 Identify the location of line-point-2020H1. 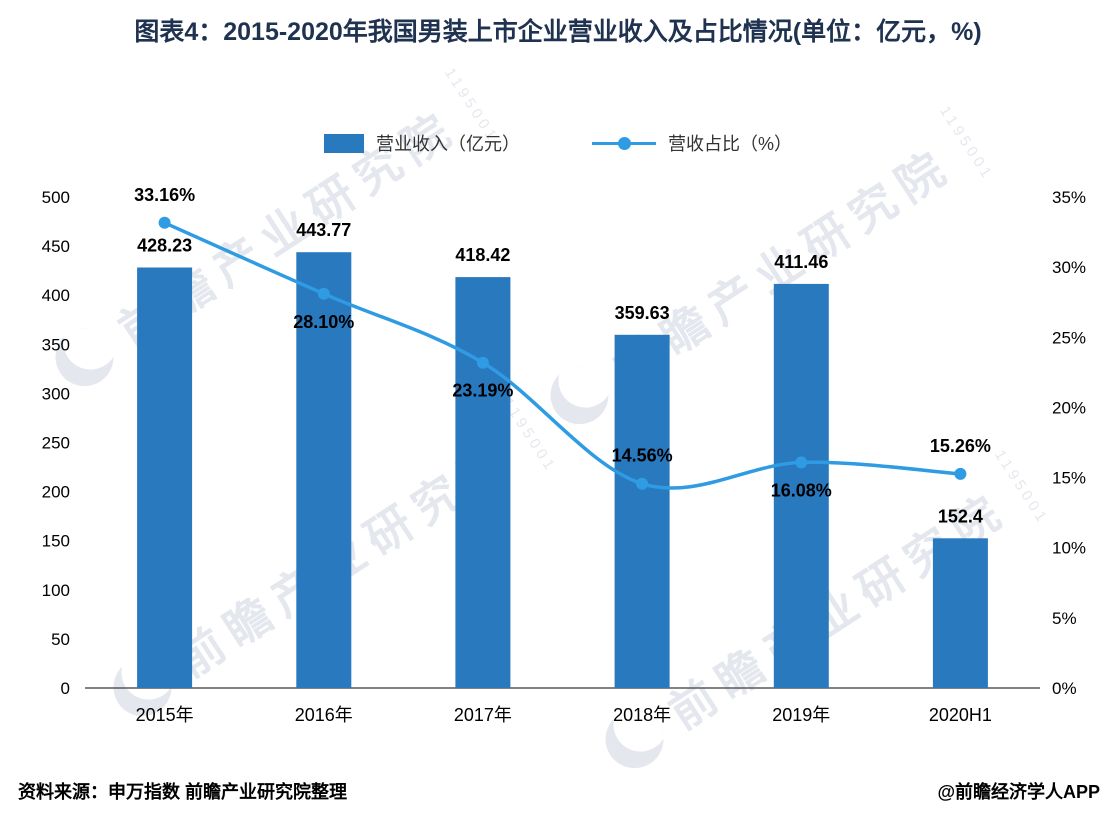
(960, 473).